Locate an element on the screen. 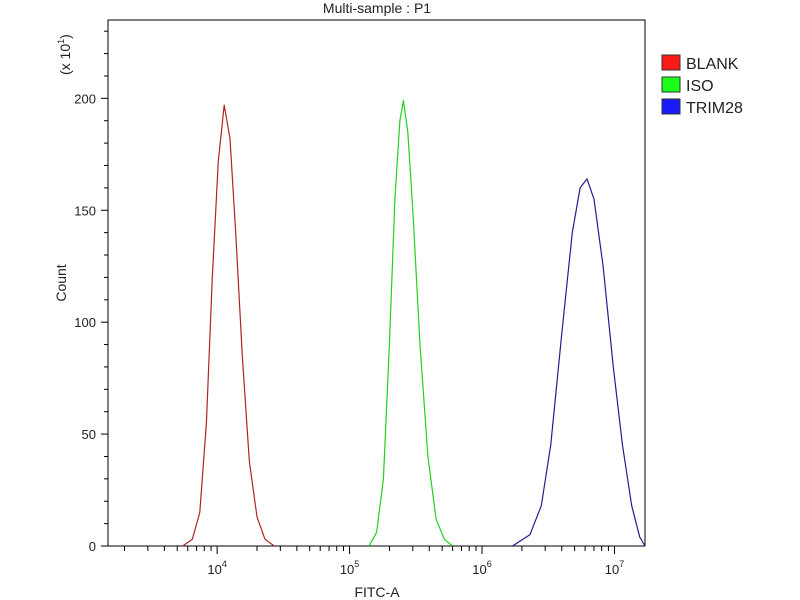 This screenshot has height=600, width=800. legend-swatch-iso is located at coordinates (671, 84).